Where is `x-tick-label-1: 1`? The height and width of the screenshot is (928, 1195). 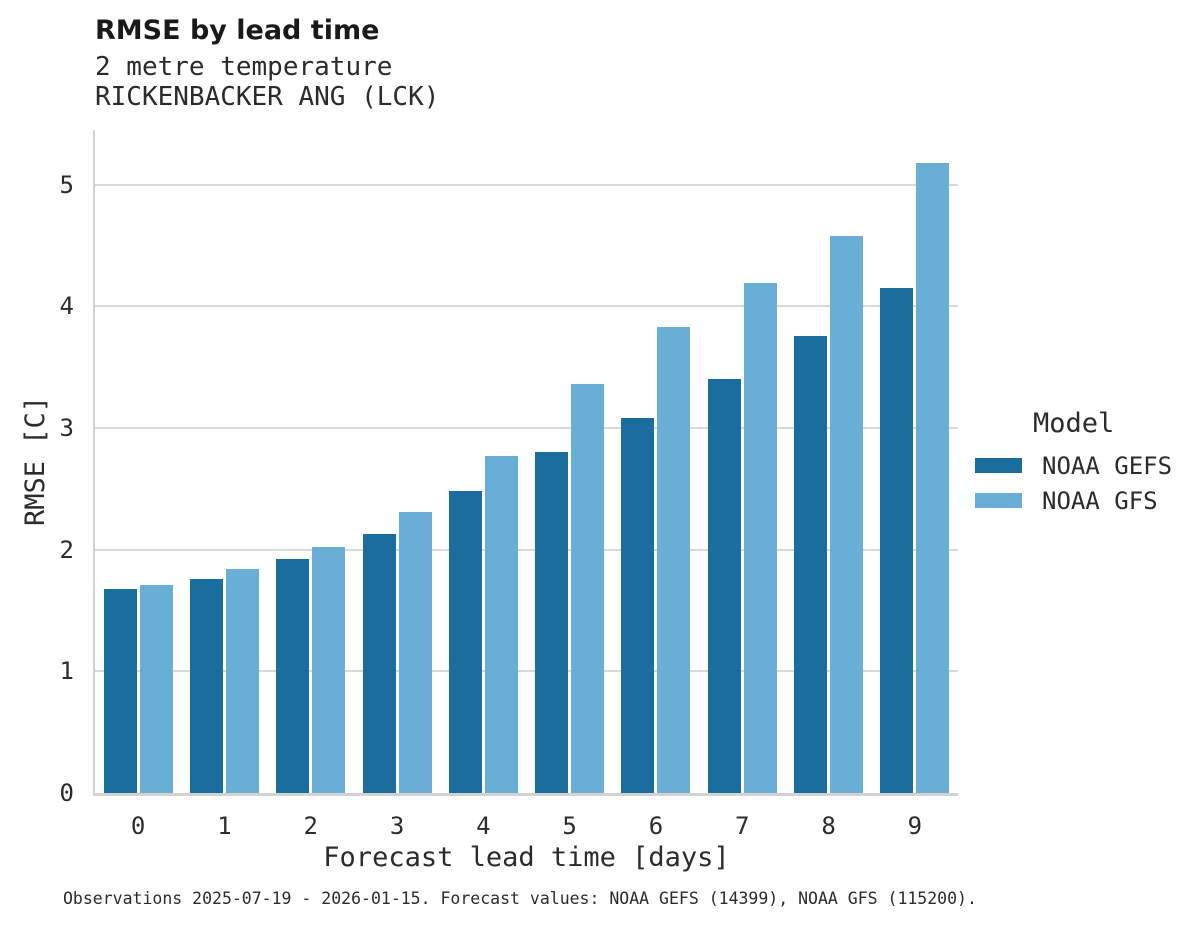
x-tick-label-1: 1 is located at coordinates (224, 826).